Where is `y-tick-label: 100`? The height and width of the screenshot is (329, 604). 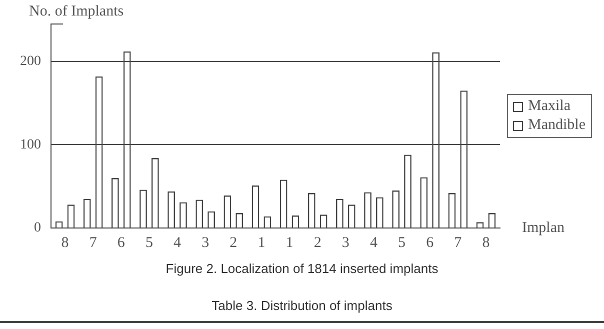 y-tick-label: 100 is located at coordinates (30, 144).